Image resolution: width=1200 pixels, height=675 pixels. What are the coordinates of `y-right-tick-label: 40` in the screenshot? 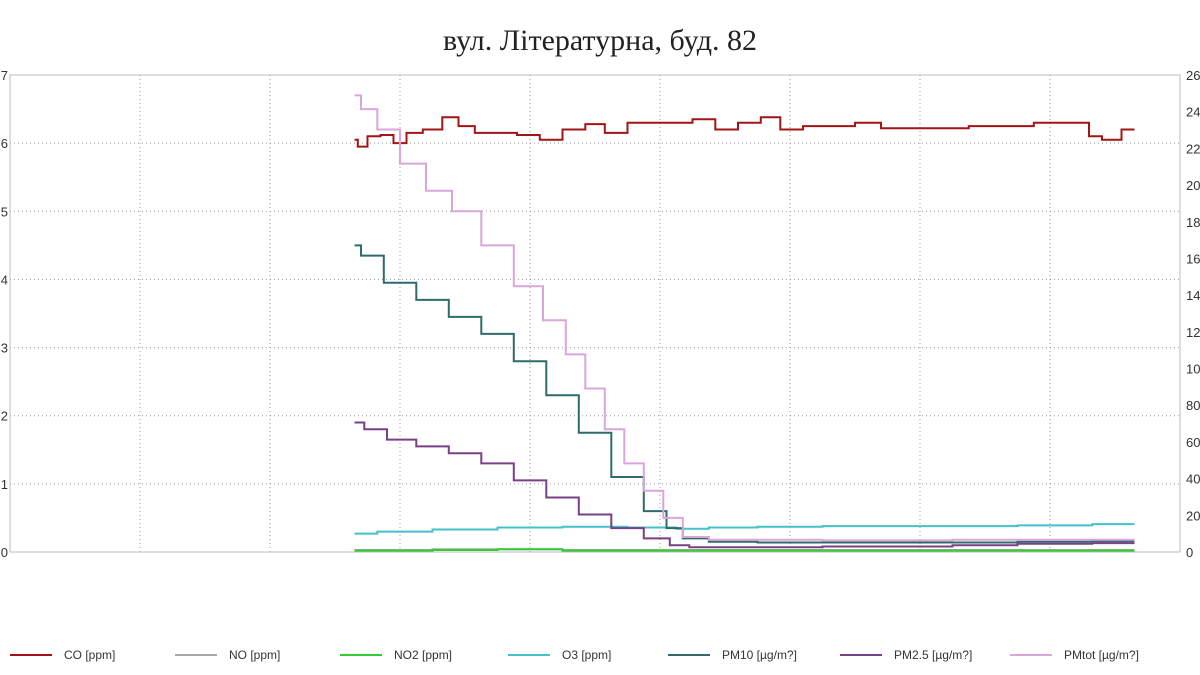 It's located at (1193, 479).